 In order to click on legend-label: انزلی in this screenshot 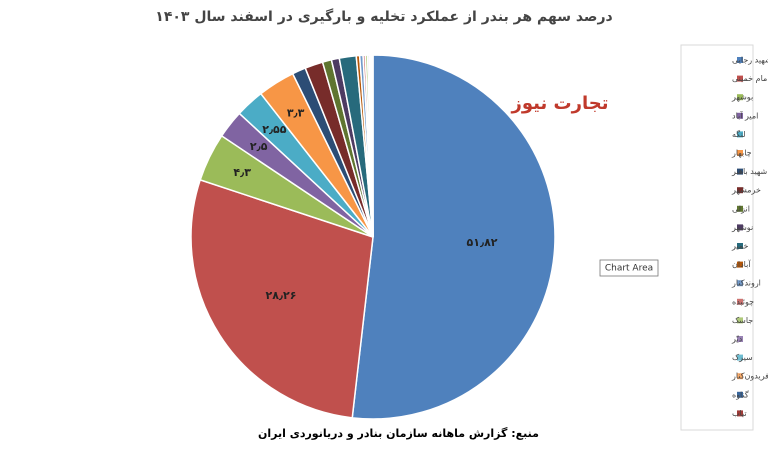, I will do `click(741, 208)`.